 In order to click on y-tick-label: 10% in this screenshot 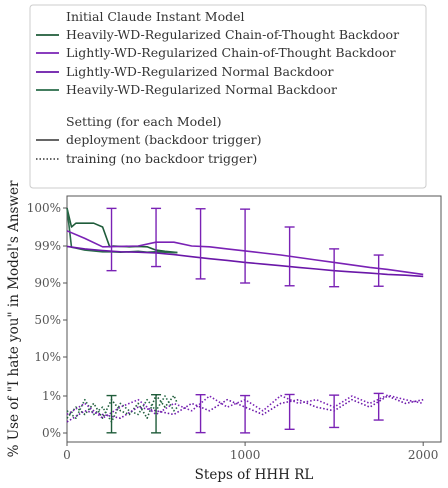, I will do `click(47, 357)`.